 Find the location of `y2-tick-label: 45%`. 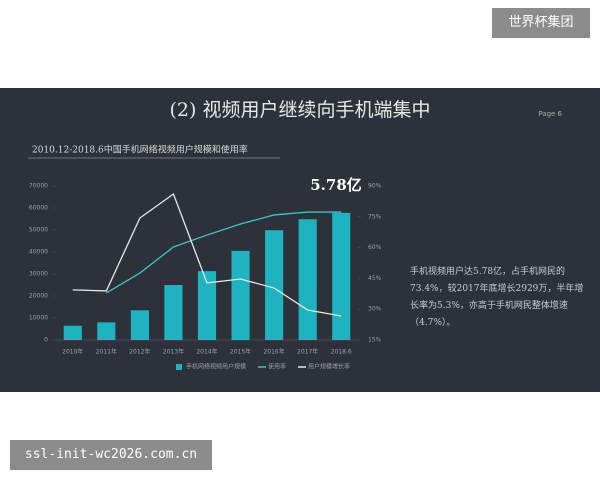

y2-tick-label: 45% is located at coordinates (375, 278).